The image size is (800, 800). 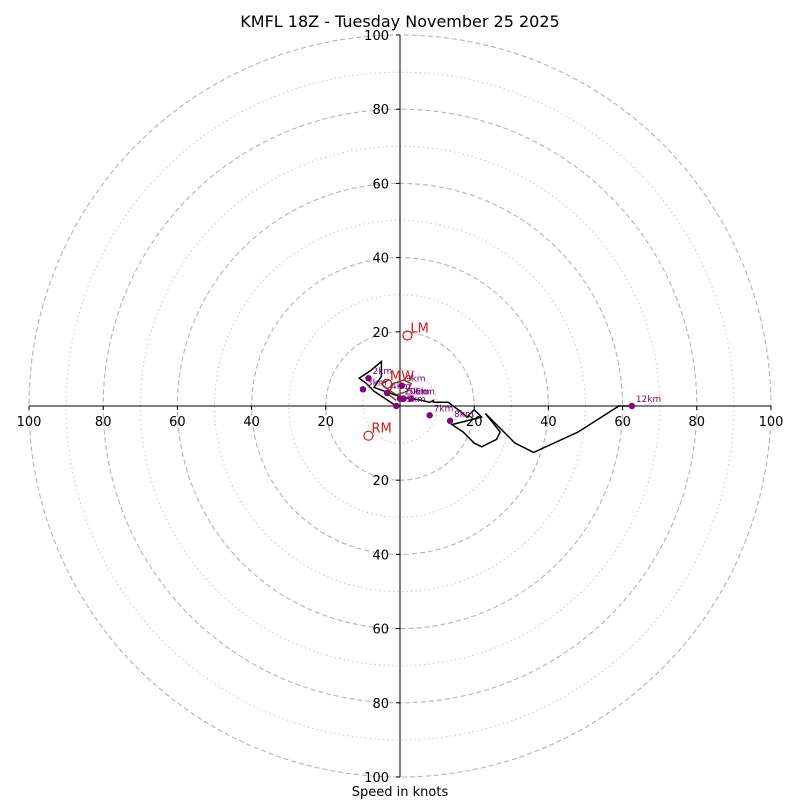 What do you see at coordinates (399, 21) in the screenshot?
I see `chart-title: KMFL 18Z - Tuesday November 25 2025` at bounding box center [399, 21].